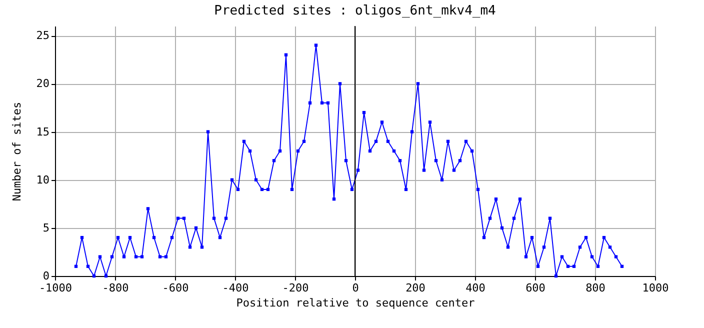 This screenshot has height=328, width=704. What do you see at coordinates (46, 227) in the screenshot?
I see `y-tick-label: 5` at bounding box center [46, 227].